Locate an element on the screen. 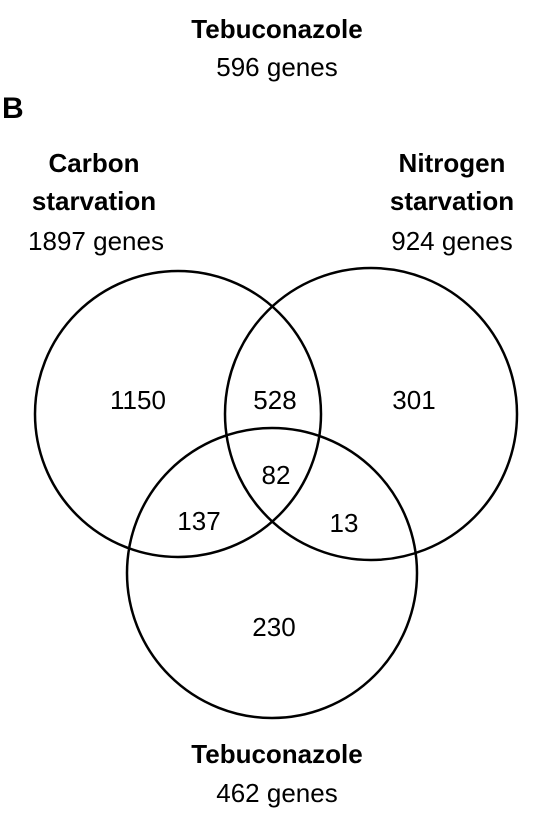 This screenshot has width=542, height=813. region-tebuconazole-only: 230 is located at coordinates (274, 627).